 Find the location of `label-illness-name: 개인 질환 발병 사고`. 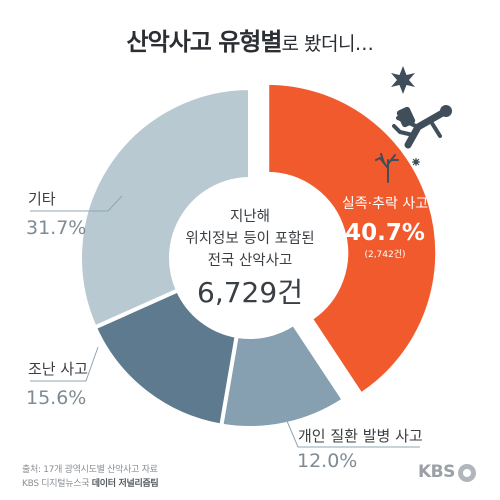

label-illness-name: 개인 질환 발병 사고 is located at coordinates (360, 436).